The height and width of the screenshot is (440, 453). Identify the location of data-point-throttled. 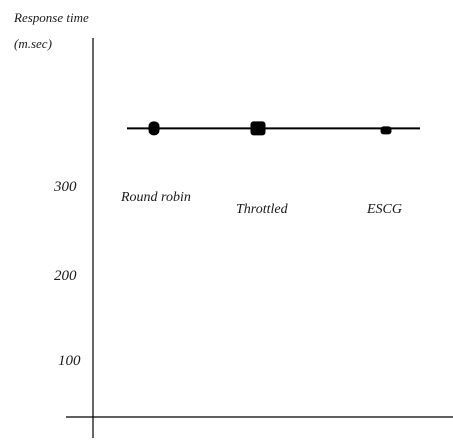
(258, 128).